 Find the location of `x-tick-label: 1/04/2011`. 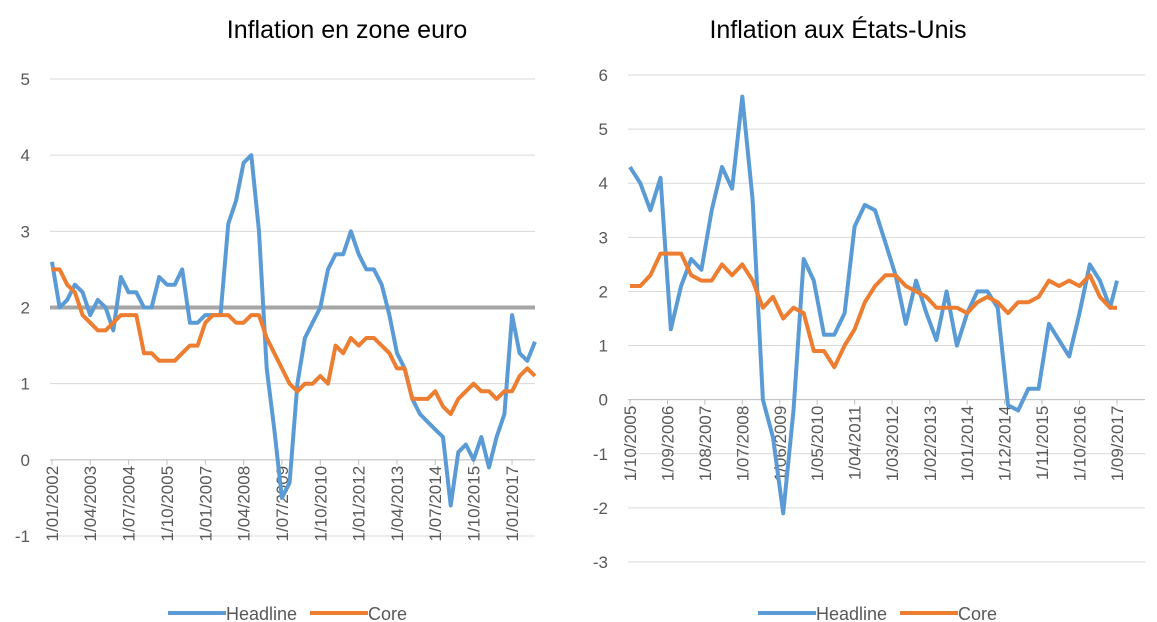

x-tick-label: 1/04/2011 is located at coordinates (855, 443).